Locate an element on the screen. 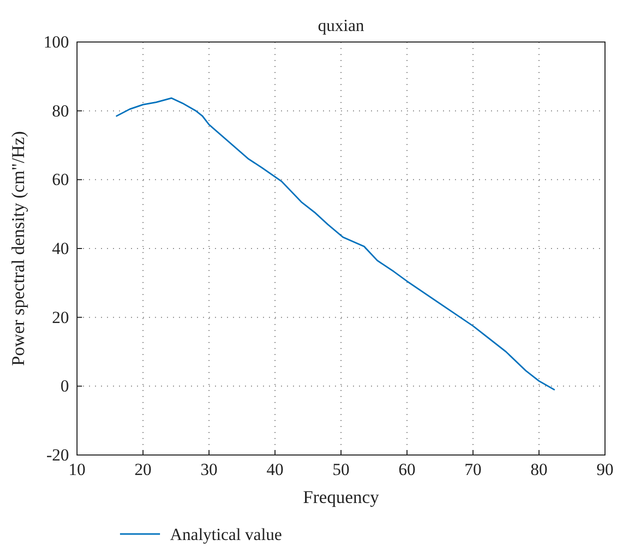 Image resolution: width=632 pixels, height=551 pixels. chart-title: quxian is located at coordinates (341, 25).